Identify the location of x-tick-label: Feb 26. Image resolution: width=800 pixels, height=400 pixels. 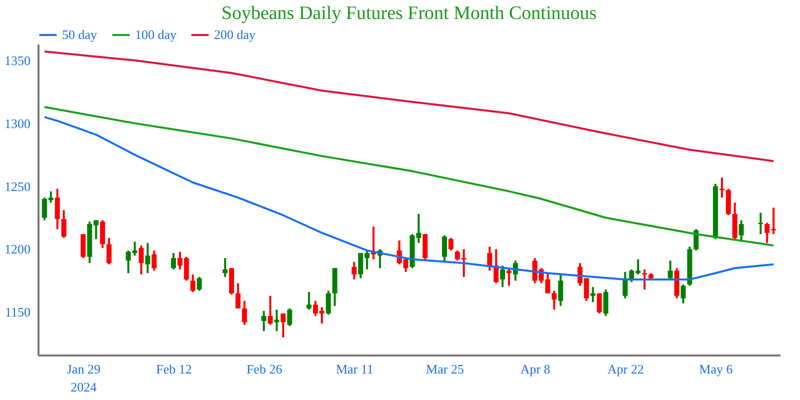
(264, 369).